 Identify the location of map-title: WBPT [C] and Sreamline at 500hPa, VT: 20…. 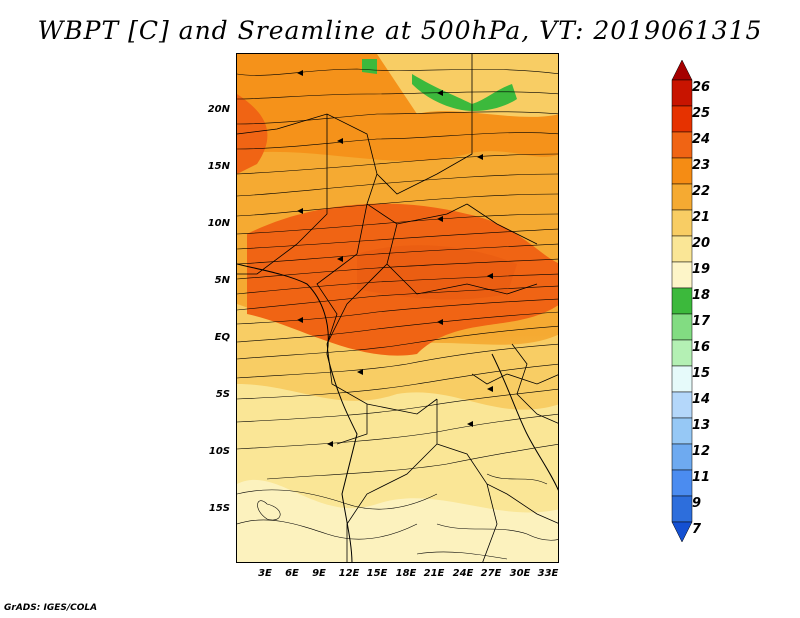
(400, 30).